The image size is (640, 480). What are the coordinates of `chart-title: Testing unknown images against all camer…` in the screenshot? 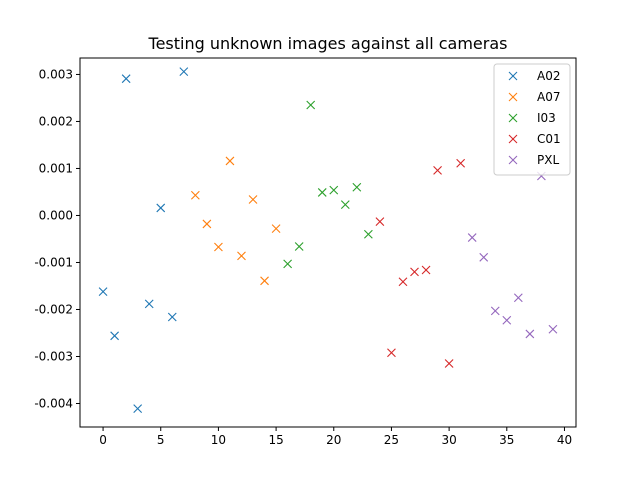 It's located at (328, 43).